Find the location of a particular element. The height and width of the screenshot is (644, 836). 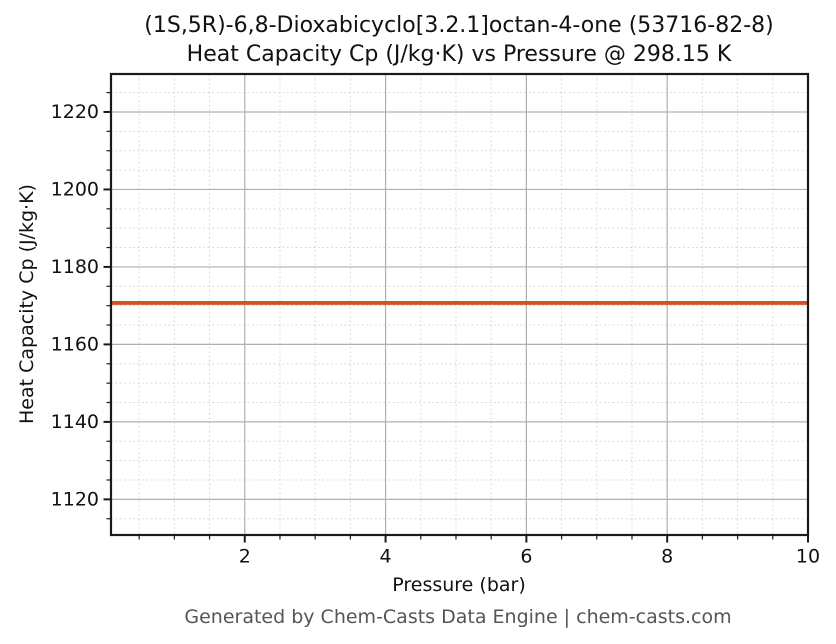

x-tick-label: 8 is located at coordinates (667, 557).